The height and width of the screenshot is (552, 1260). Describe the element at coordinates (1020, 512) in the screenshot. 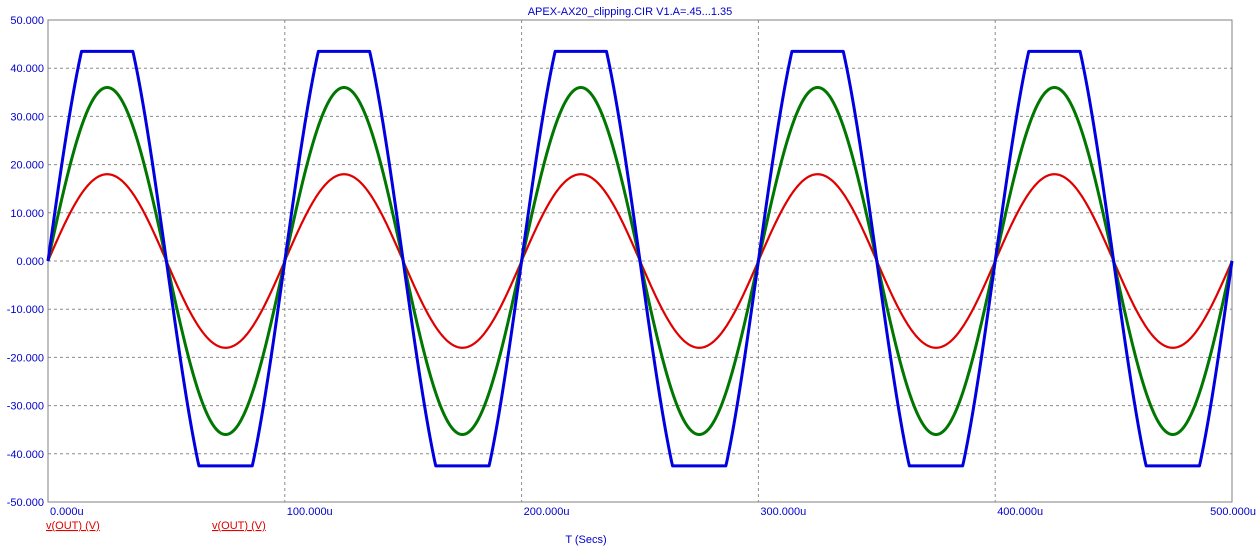

I see `x-tick-label: 400.000u` at that location.